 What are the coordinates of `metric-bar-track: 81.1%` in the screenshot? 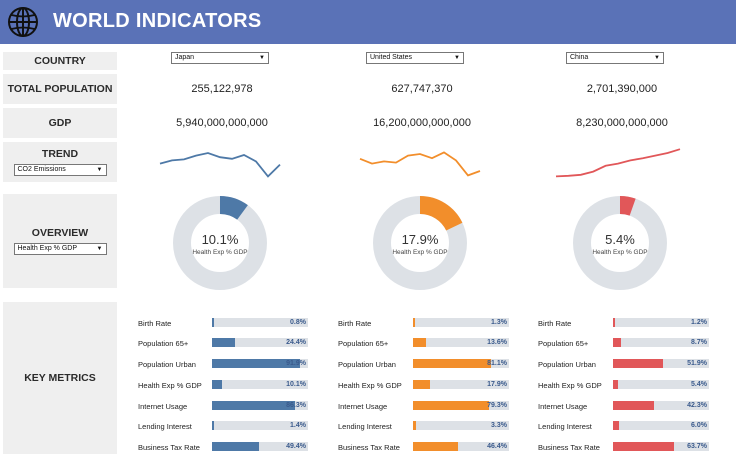 It's located at (461, 363).